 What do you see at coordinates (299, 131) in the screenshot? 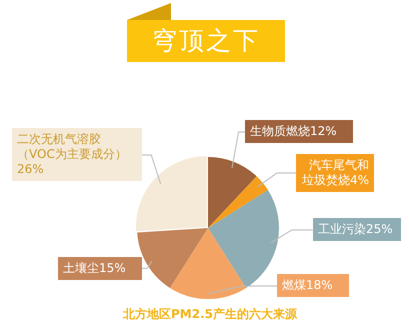
I see `slice-label: 生物质燃烧12%` at bounding box center [299, 131].